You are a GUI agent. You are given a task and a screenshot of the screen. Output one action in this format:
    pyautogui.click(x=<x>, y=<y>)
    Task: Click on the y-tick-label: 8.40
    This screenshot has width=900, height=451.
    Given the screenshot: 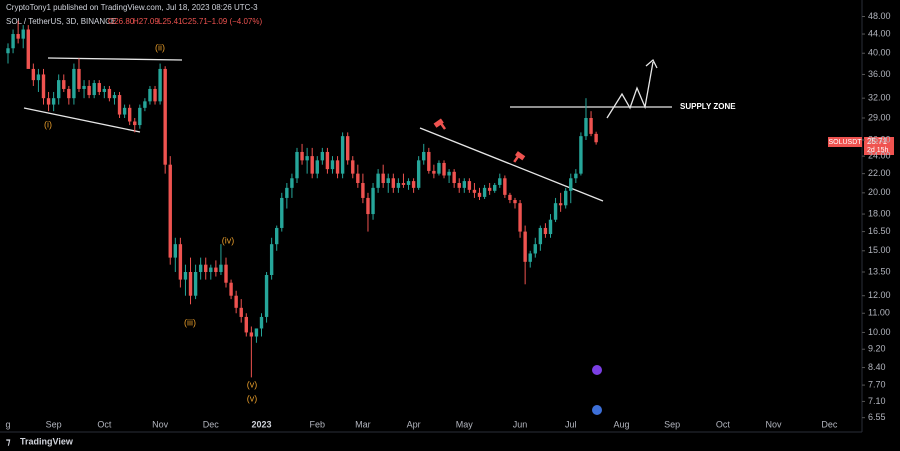 What is the action you would take?
    pyautogui.click(x=877, y=367)
    